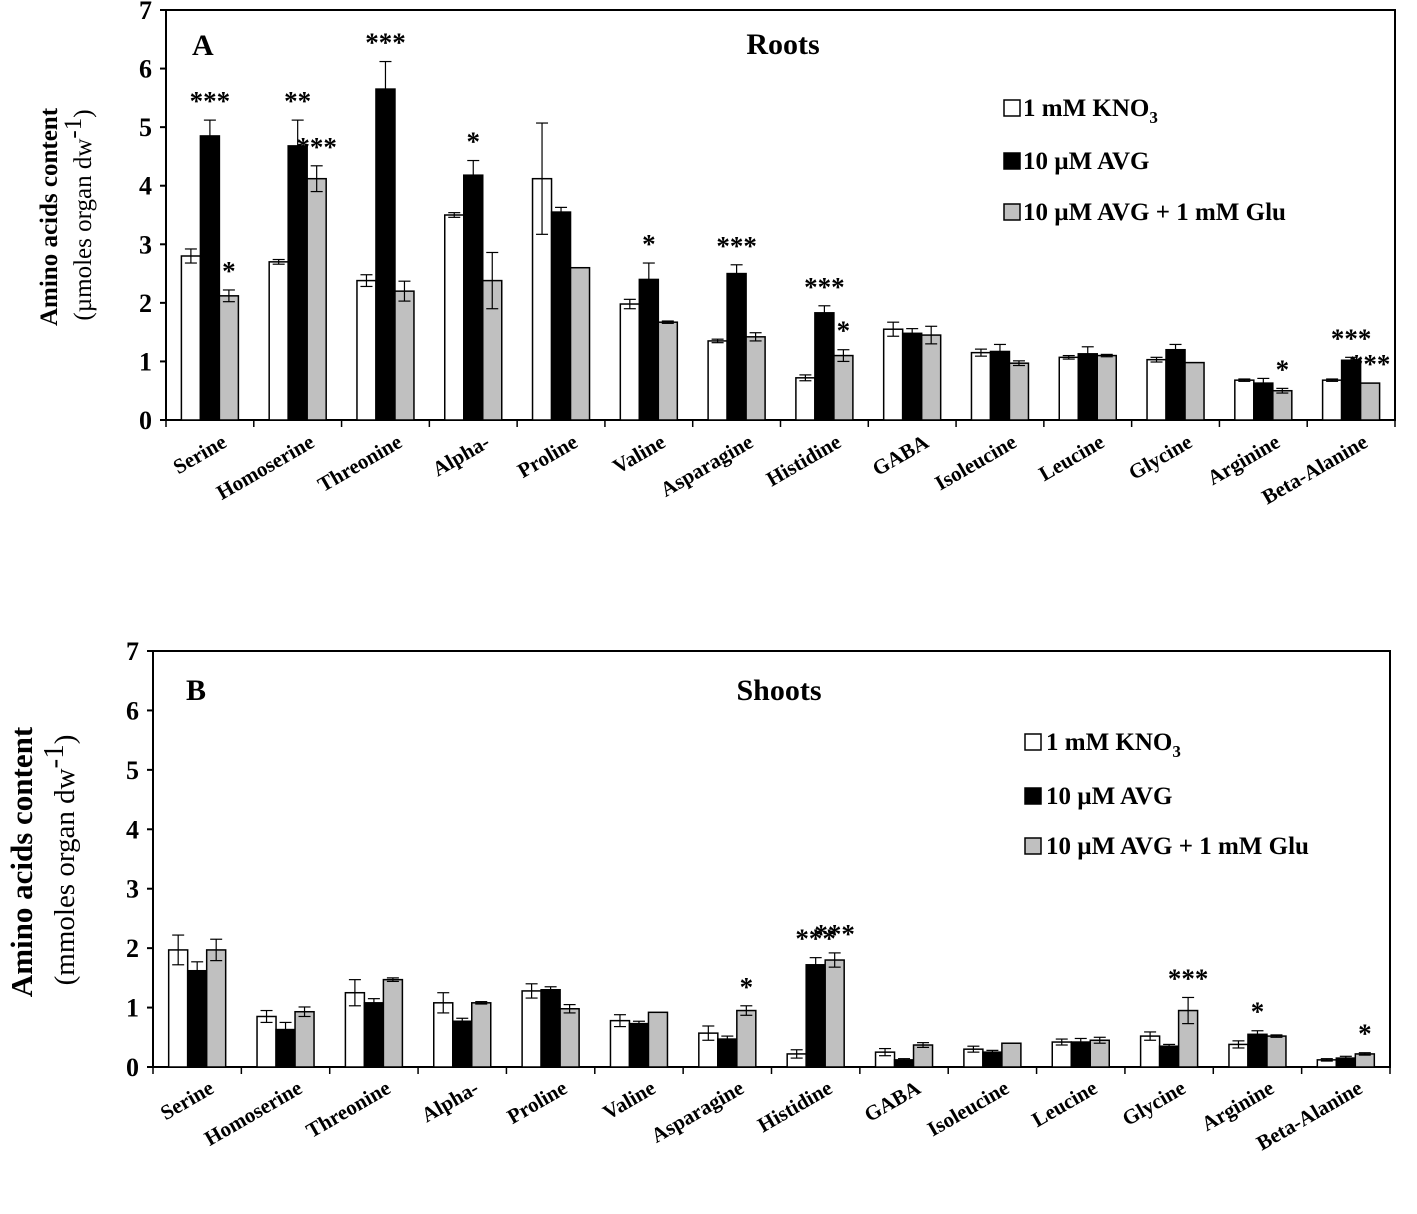 The width and height of the screenshot is (1417, 1214). Describe the element at coordinates (132, 651) in the screenshot. I see `y-tick-label: 7` at that location.